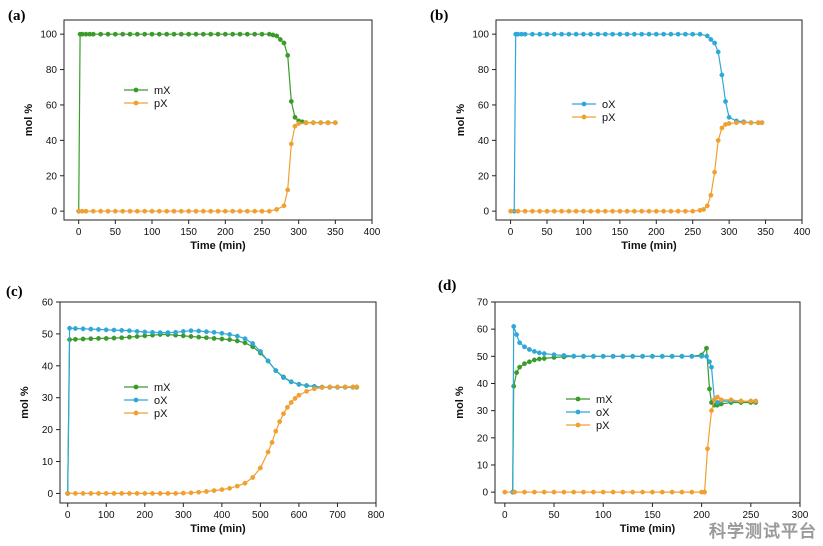  Describe the element at coordinates (52, 70) in the screenshot. I see `y-tick-label: 80` at that location.